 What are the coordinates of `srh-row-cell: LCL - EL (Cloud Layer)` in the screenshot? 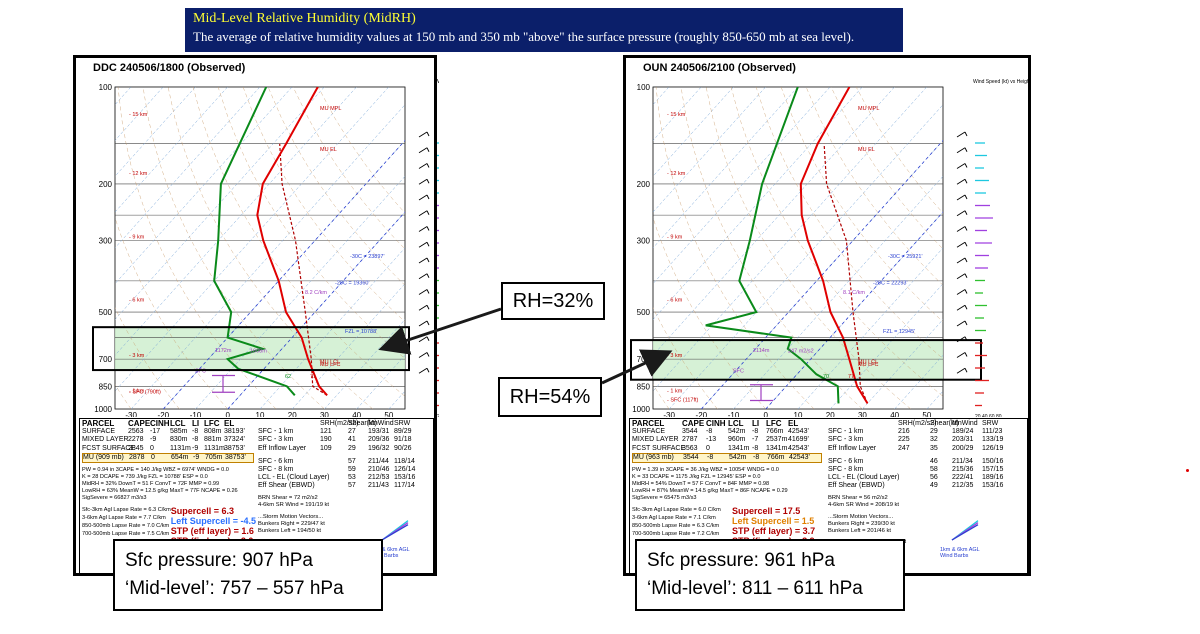 It's located at (294, 478).